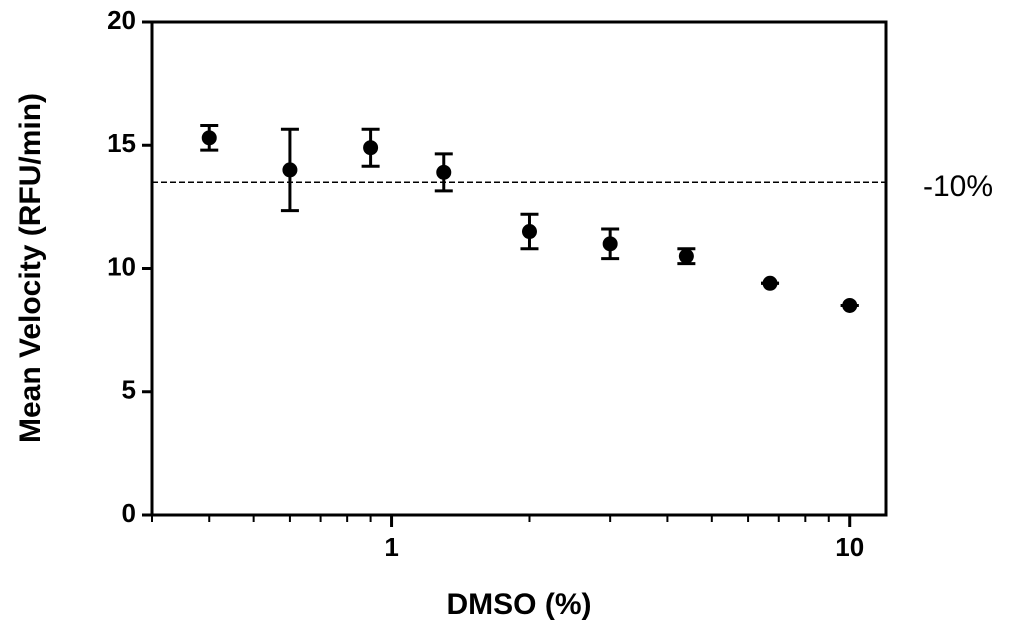  Describe the element at coordinates (391, 547) in the screenshot. I see `x-tick-label: 1` at that location.